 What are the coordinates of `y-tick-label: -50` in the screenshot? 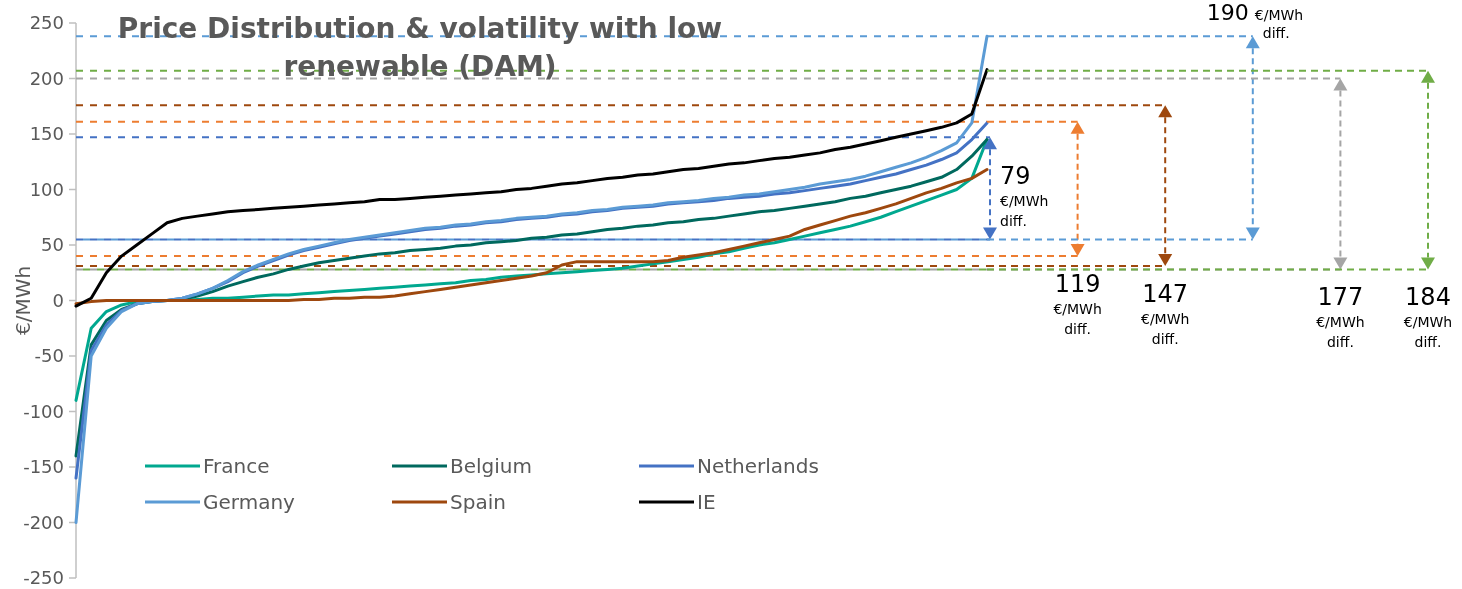 It's located at (49, 355).